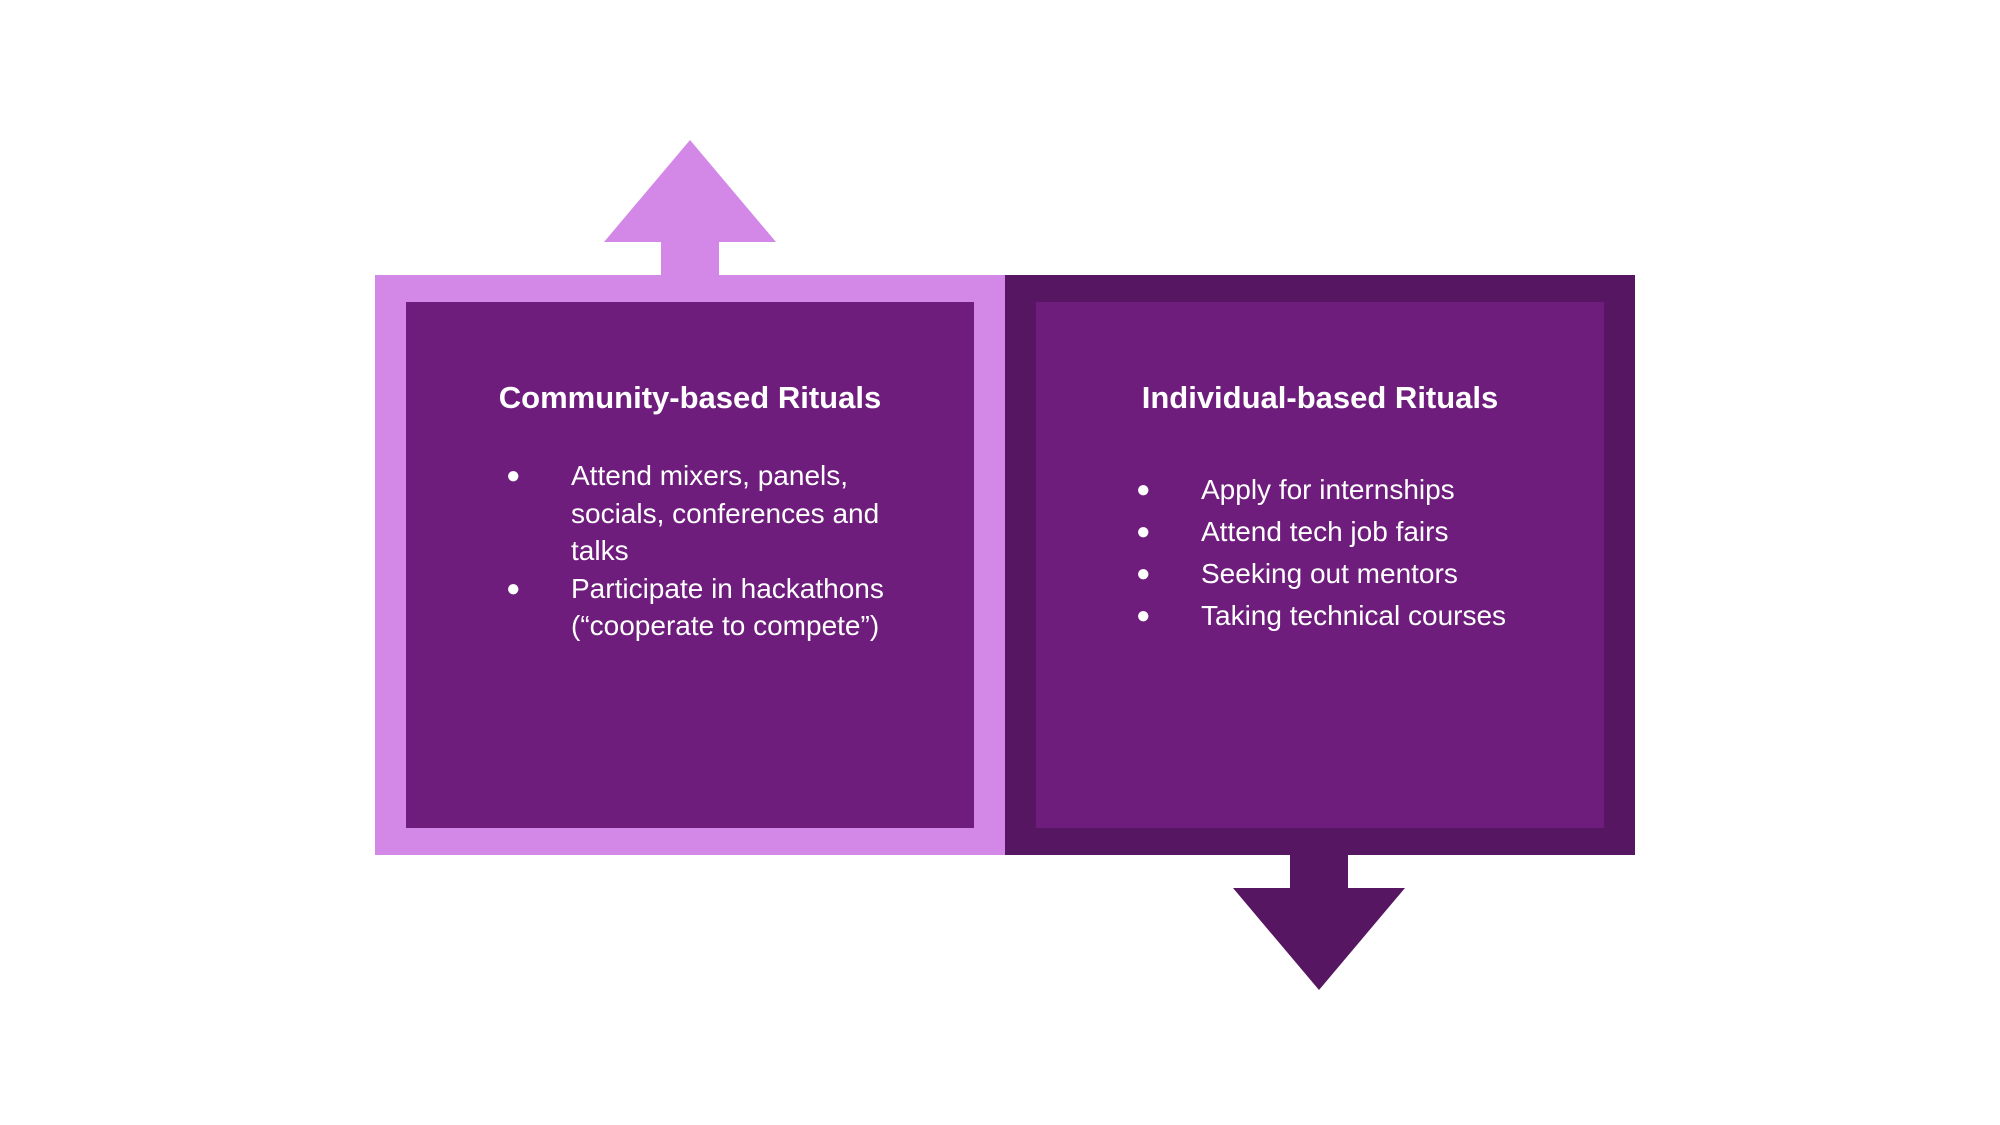 The height and width of the screenshot is (1125, 2000). What do you see at coordinates (1354, 615) in the screenshot?
I see `list-item-text: Taking technical courses` at bounding box center [1354, 615].